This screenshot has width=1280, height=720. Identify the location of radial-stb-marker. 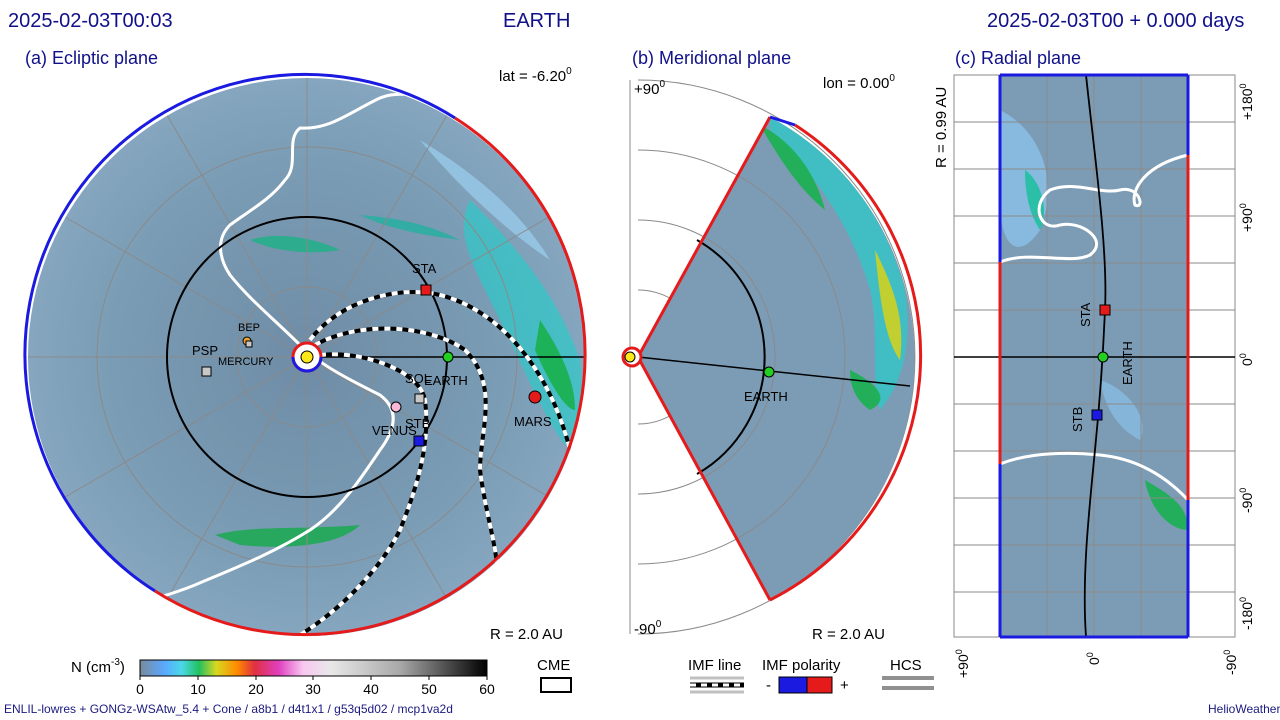
(1097, 415).